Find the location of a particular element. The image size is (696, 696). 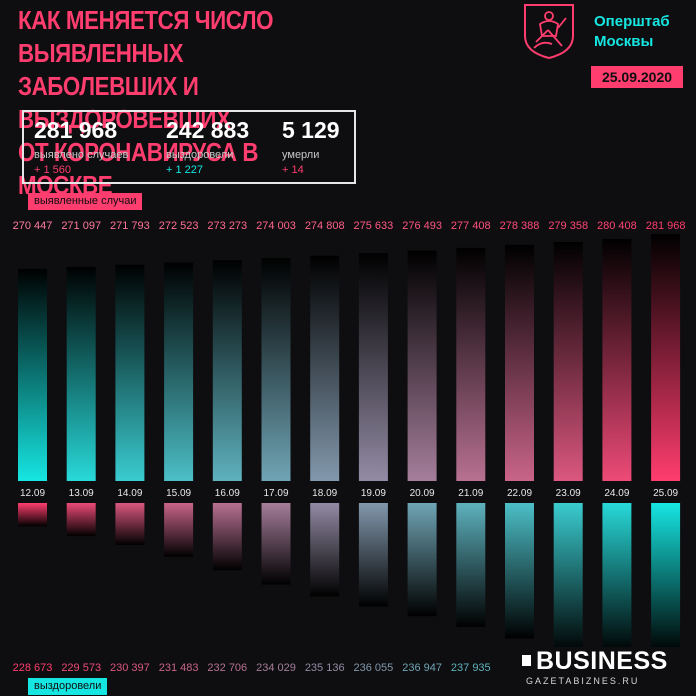

date-label: 21.09 is located at coordinates (470, 493).